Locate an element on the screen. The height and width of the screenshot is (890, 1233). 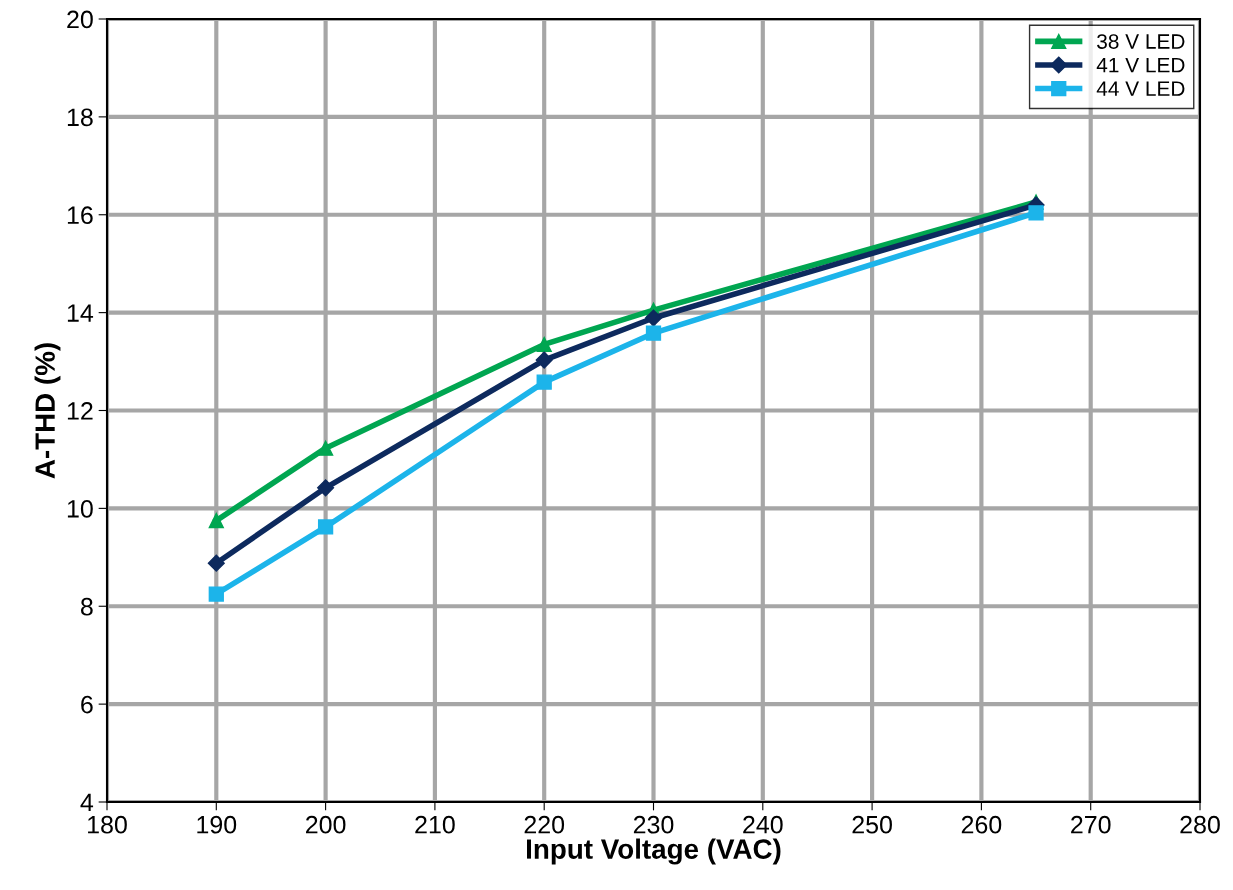
y-tick-label: 6 is located at coordinates (87, 704).